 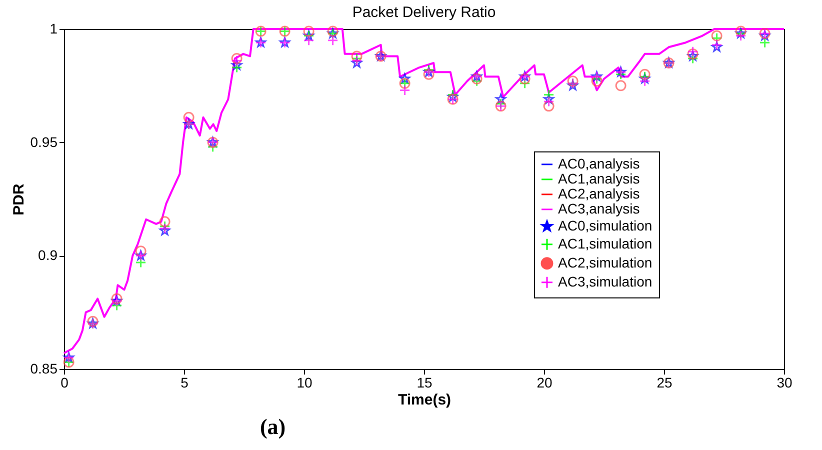 What do you see at coordinates (273, 426) in the screenshot?
I see `text: (a)` at bounding box center [273, 426].